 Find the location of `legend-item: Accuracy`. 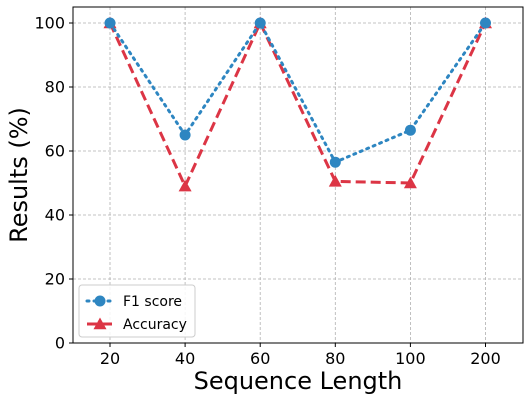

legend-item: Accuracy is located at coordinates (137, 325).